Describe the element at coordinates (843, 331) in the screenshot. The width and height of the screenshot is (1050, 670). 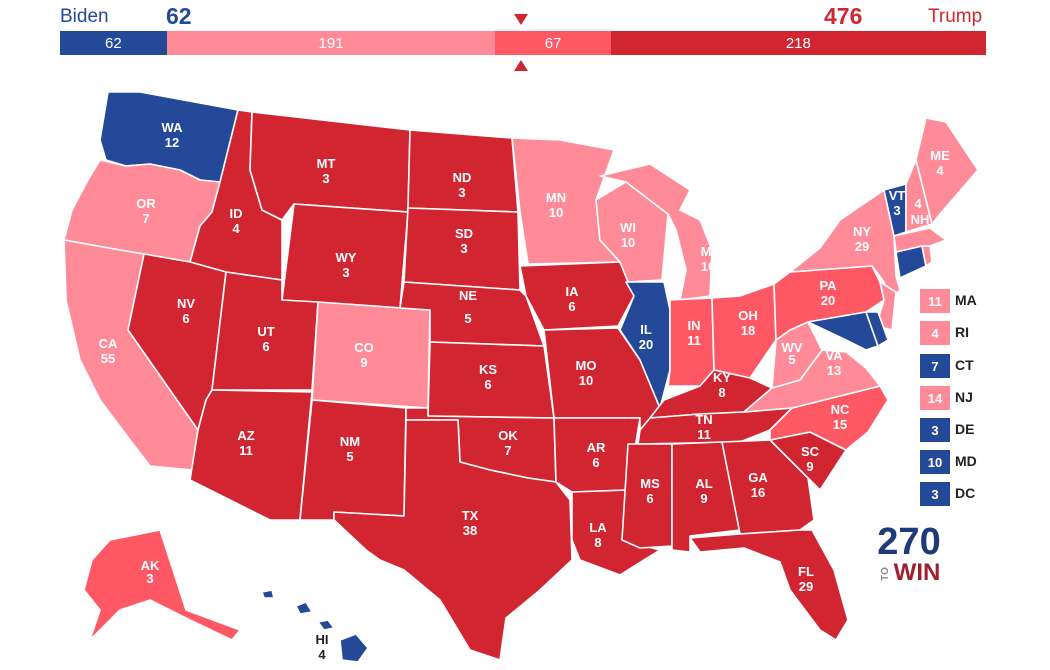
I see `state-MD` at that location.